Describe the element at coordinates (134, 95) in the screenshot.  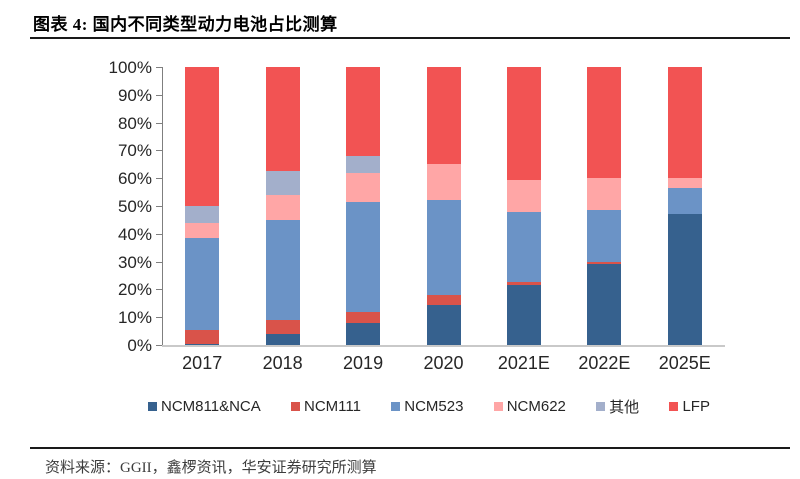
I see `y-tick-label: 90%` at that location.